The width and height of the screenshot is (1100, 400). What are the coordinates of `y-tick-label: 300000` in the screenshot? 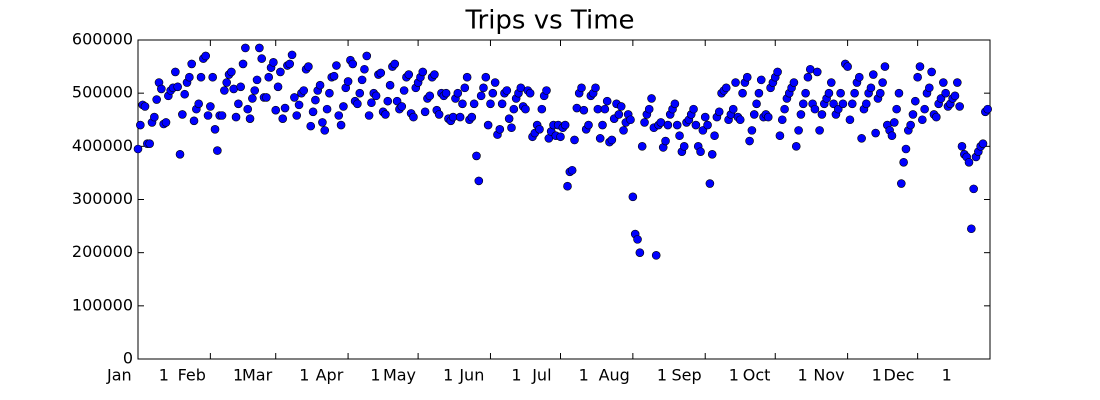 It's located at (102, 198).